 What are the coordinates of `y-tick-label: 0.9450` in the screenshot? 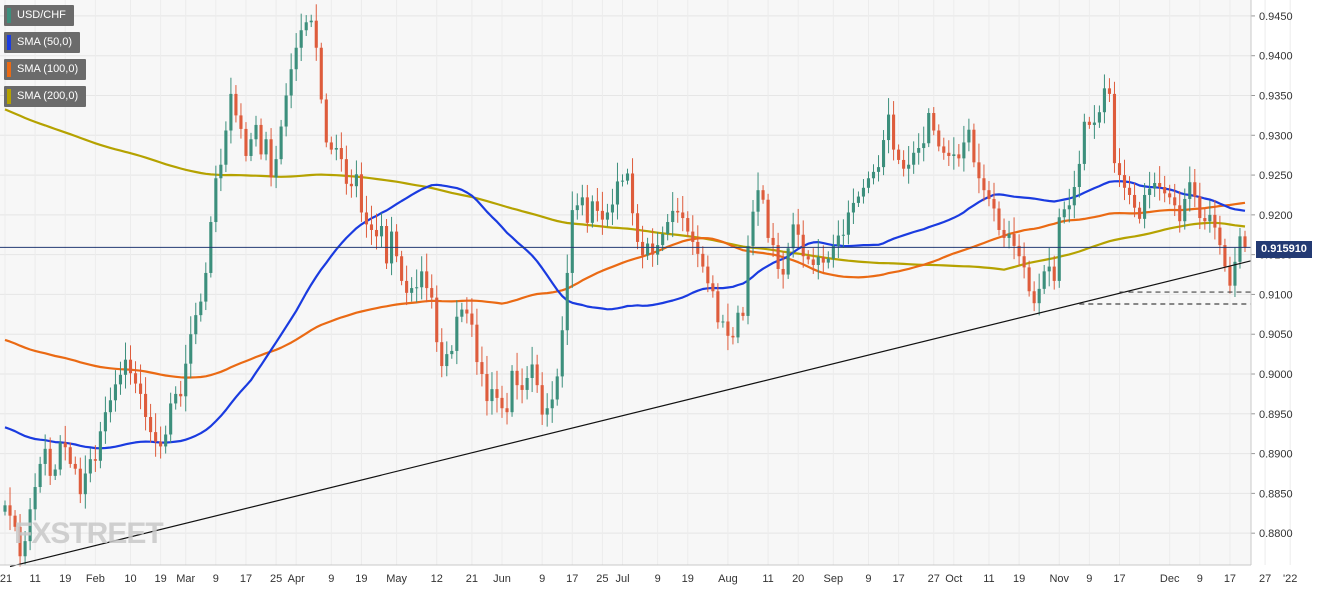 It's located at (1276, 17).